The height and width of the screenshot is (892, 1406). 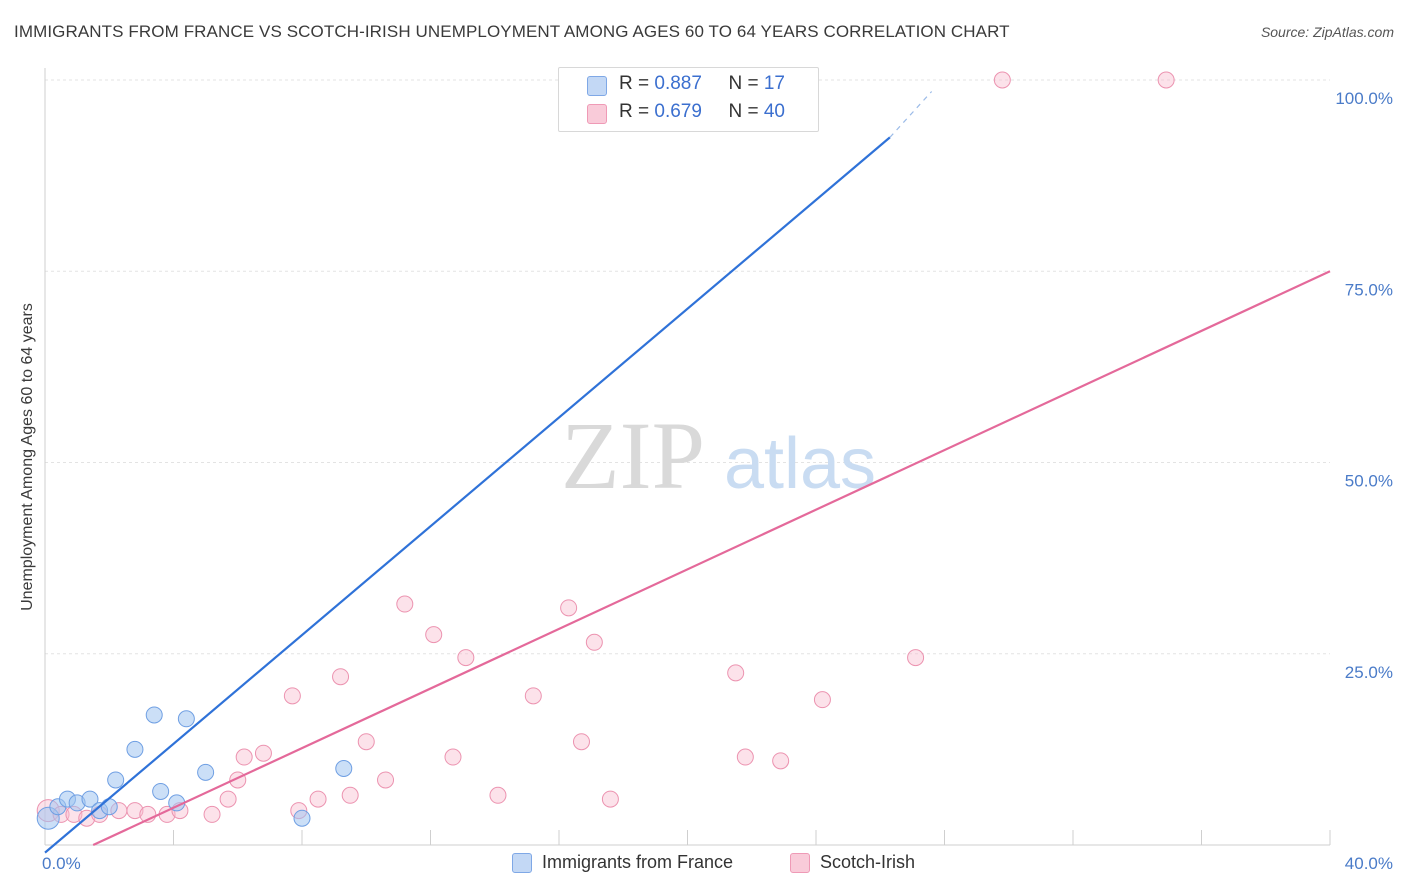 I want to click on watermark: ZIP atlas, so click(x=718, y=455).